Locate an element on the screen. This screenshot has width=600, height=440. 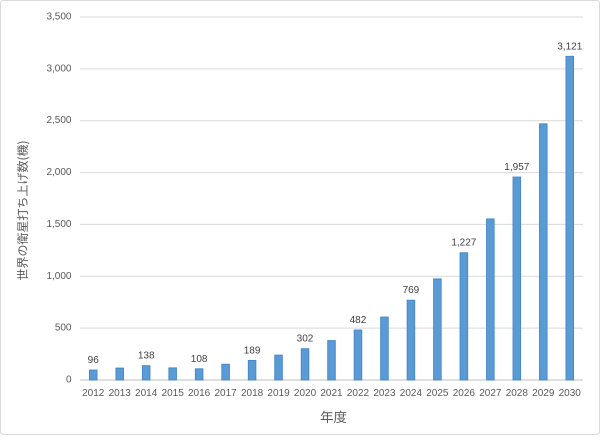
svg-text: 2023 is located at coordinates (384, 393).